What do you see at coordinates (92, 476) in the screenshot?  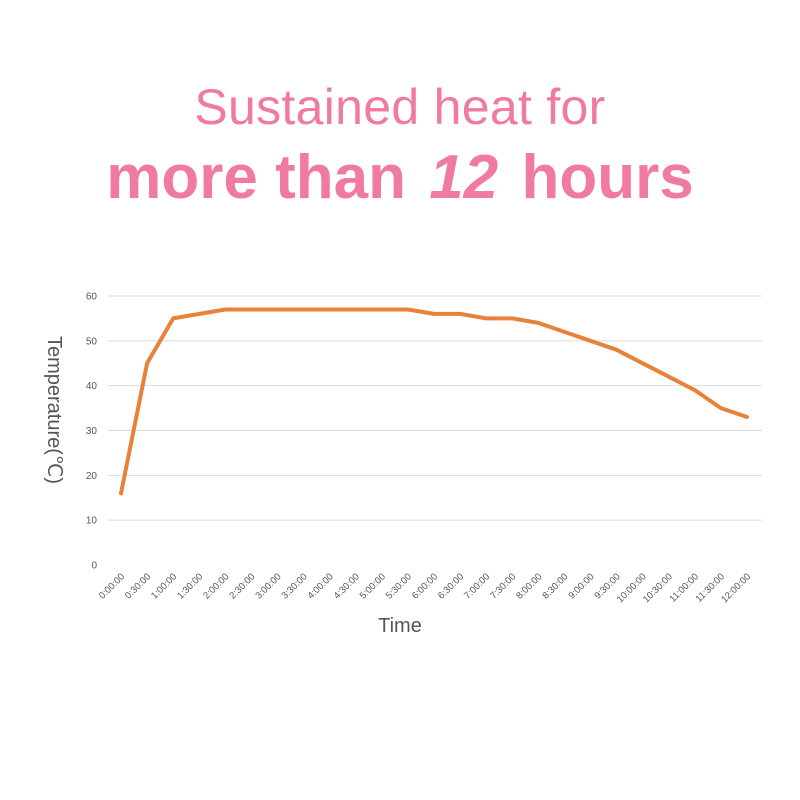 I see `y-tick-label: 20` at bounding box center [92, 476].